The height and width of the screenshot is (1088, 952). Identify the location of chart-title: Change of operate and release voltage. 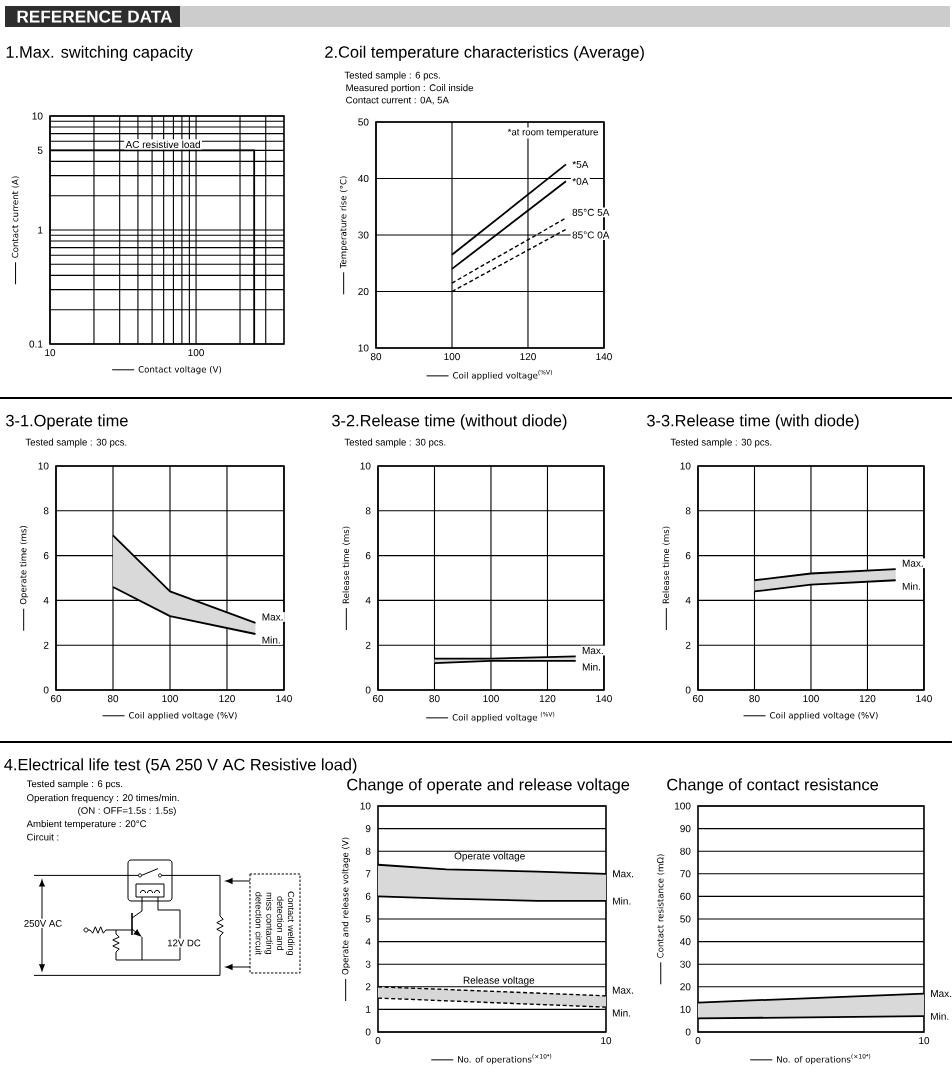
(488, 786).